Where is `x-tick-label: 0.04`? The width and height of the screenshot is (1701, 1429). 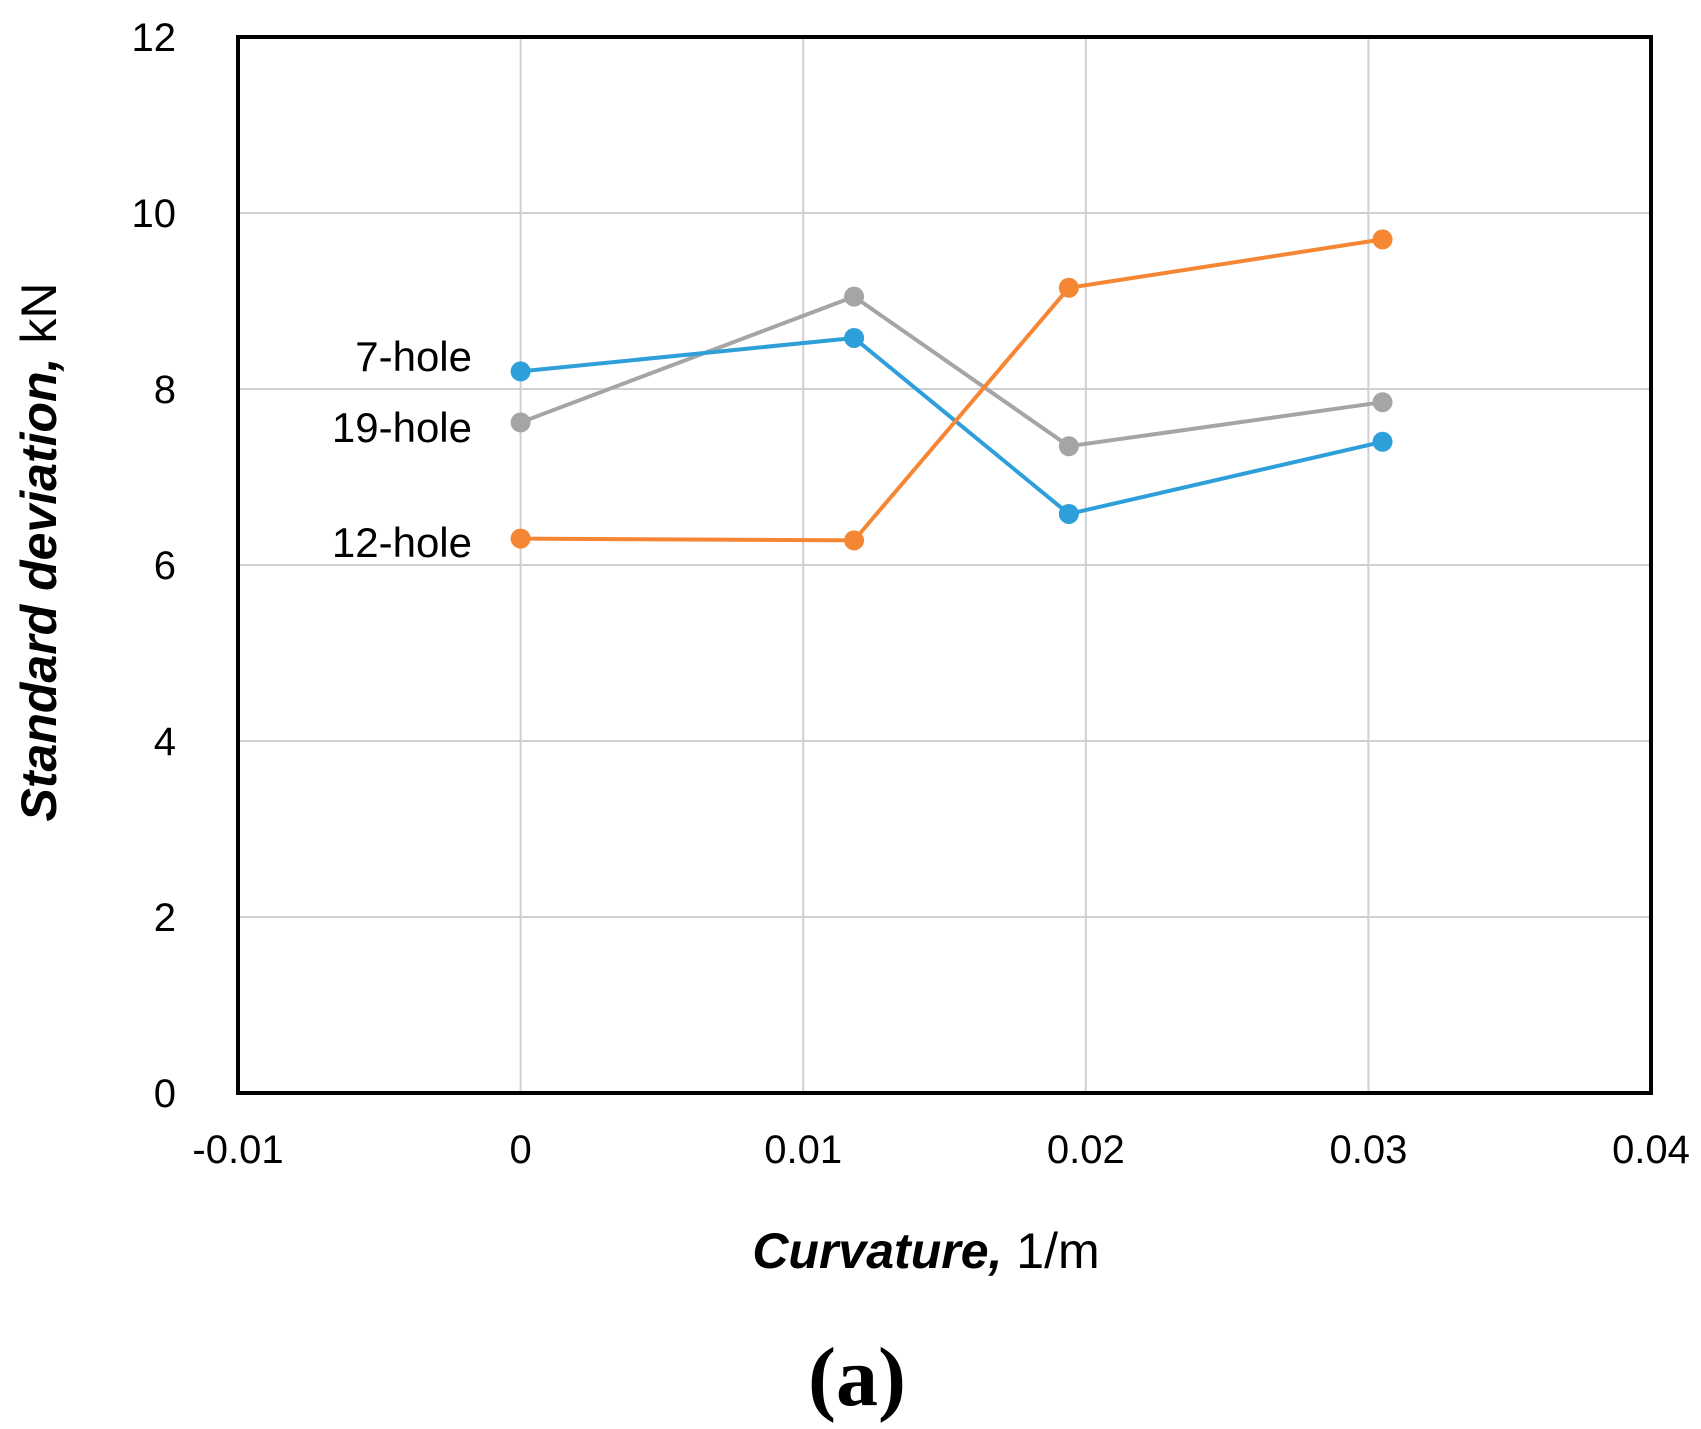
x-tick-label: 0.04 is located at coordinates (1651, 1150).